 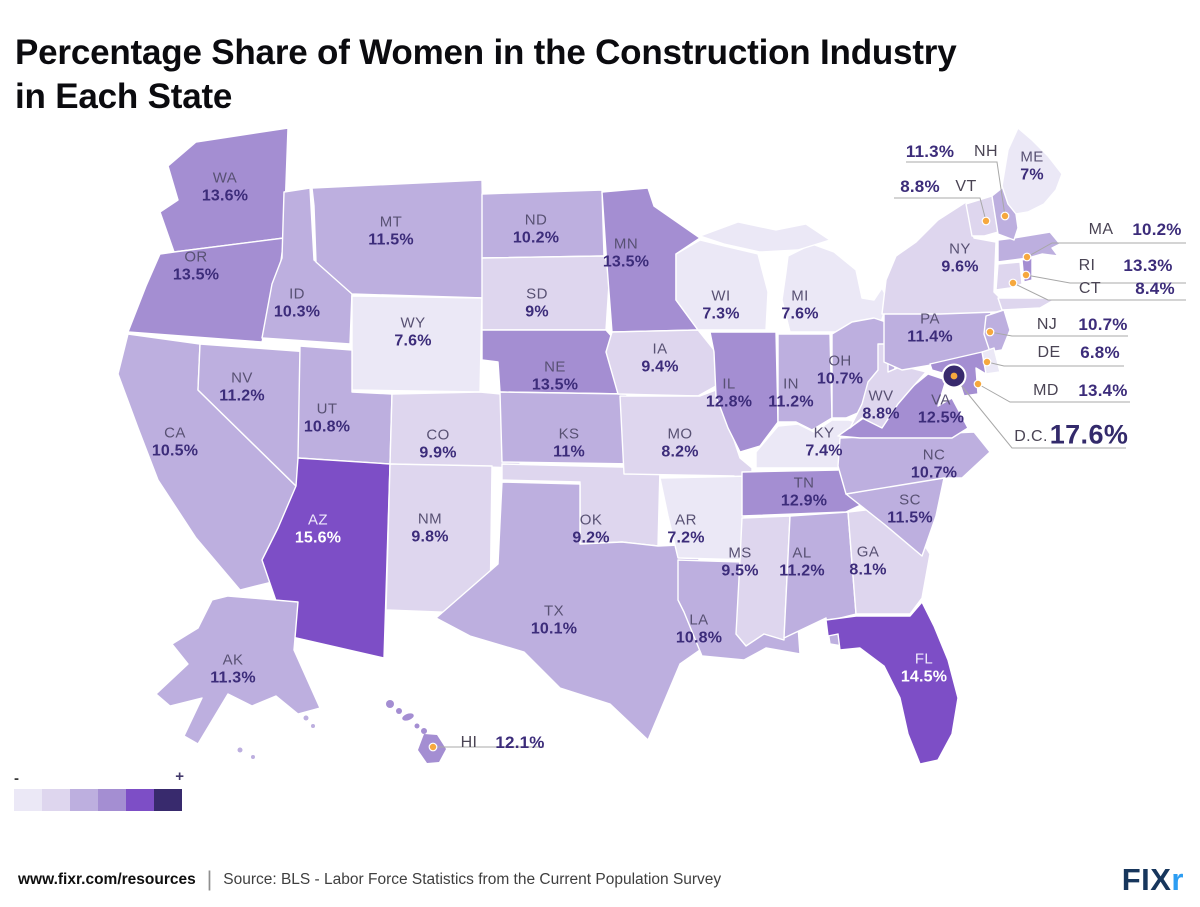 What do you see at coordinates (835, 288) in the screenshot?
I see `state-shape-MI` at bounding box center [835, 288].